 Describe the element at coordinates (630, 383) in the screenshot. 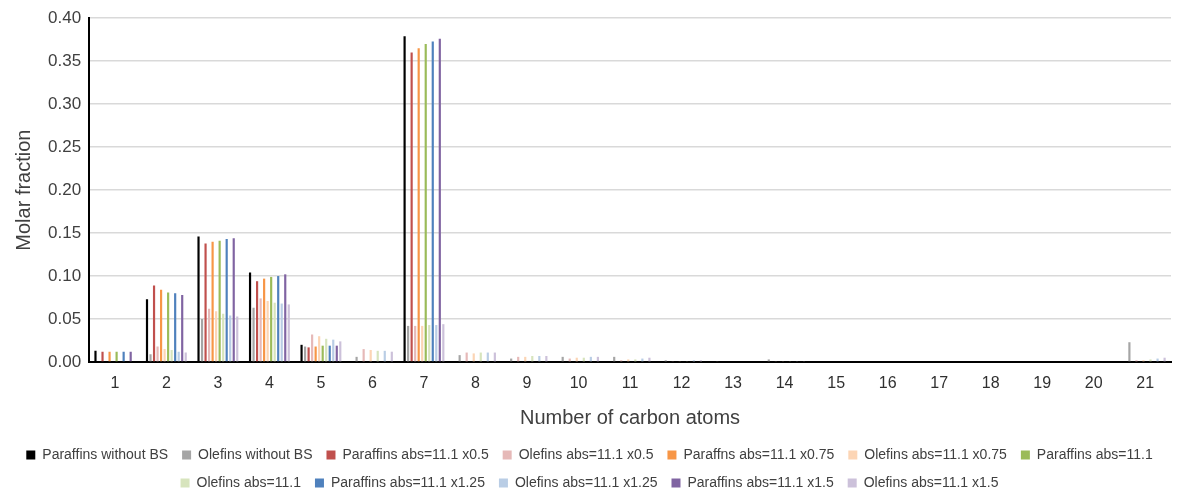

I see `x-tick-label: 11` at that location.